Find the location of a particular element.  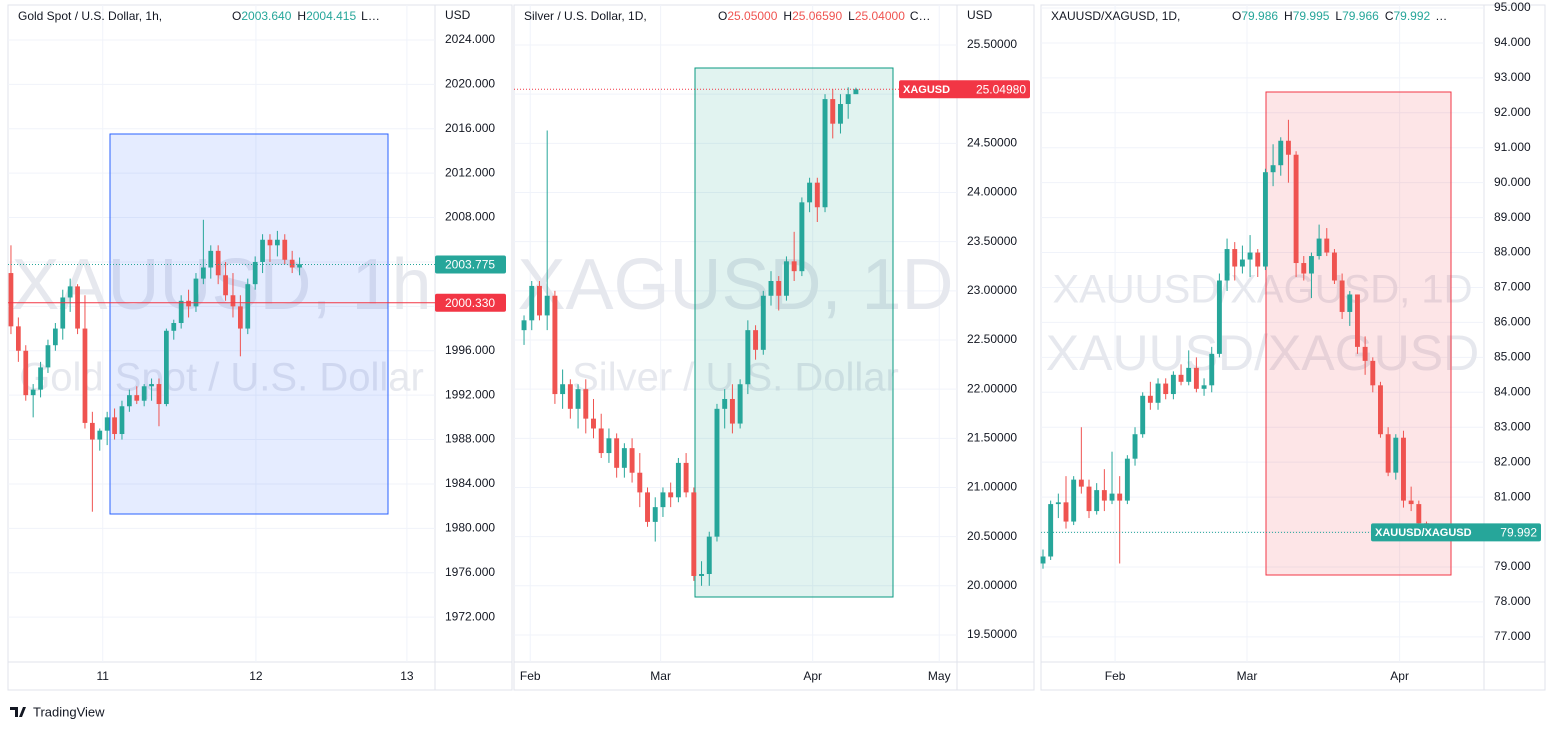

x-tick-label: 13 is located at coordinates (407, 676).